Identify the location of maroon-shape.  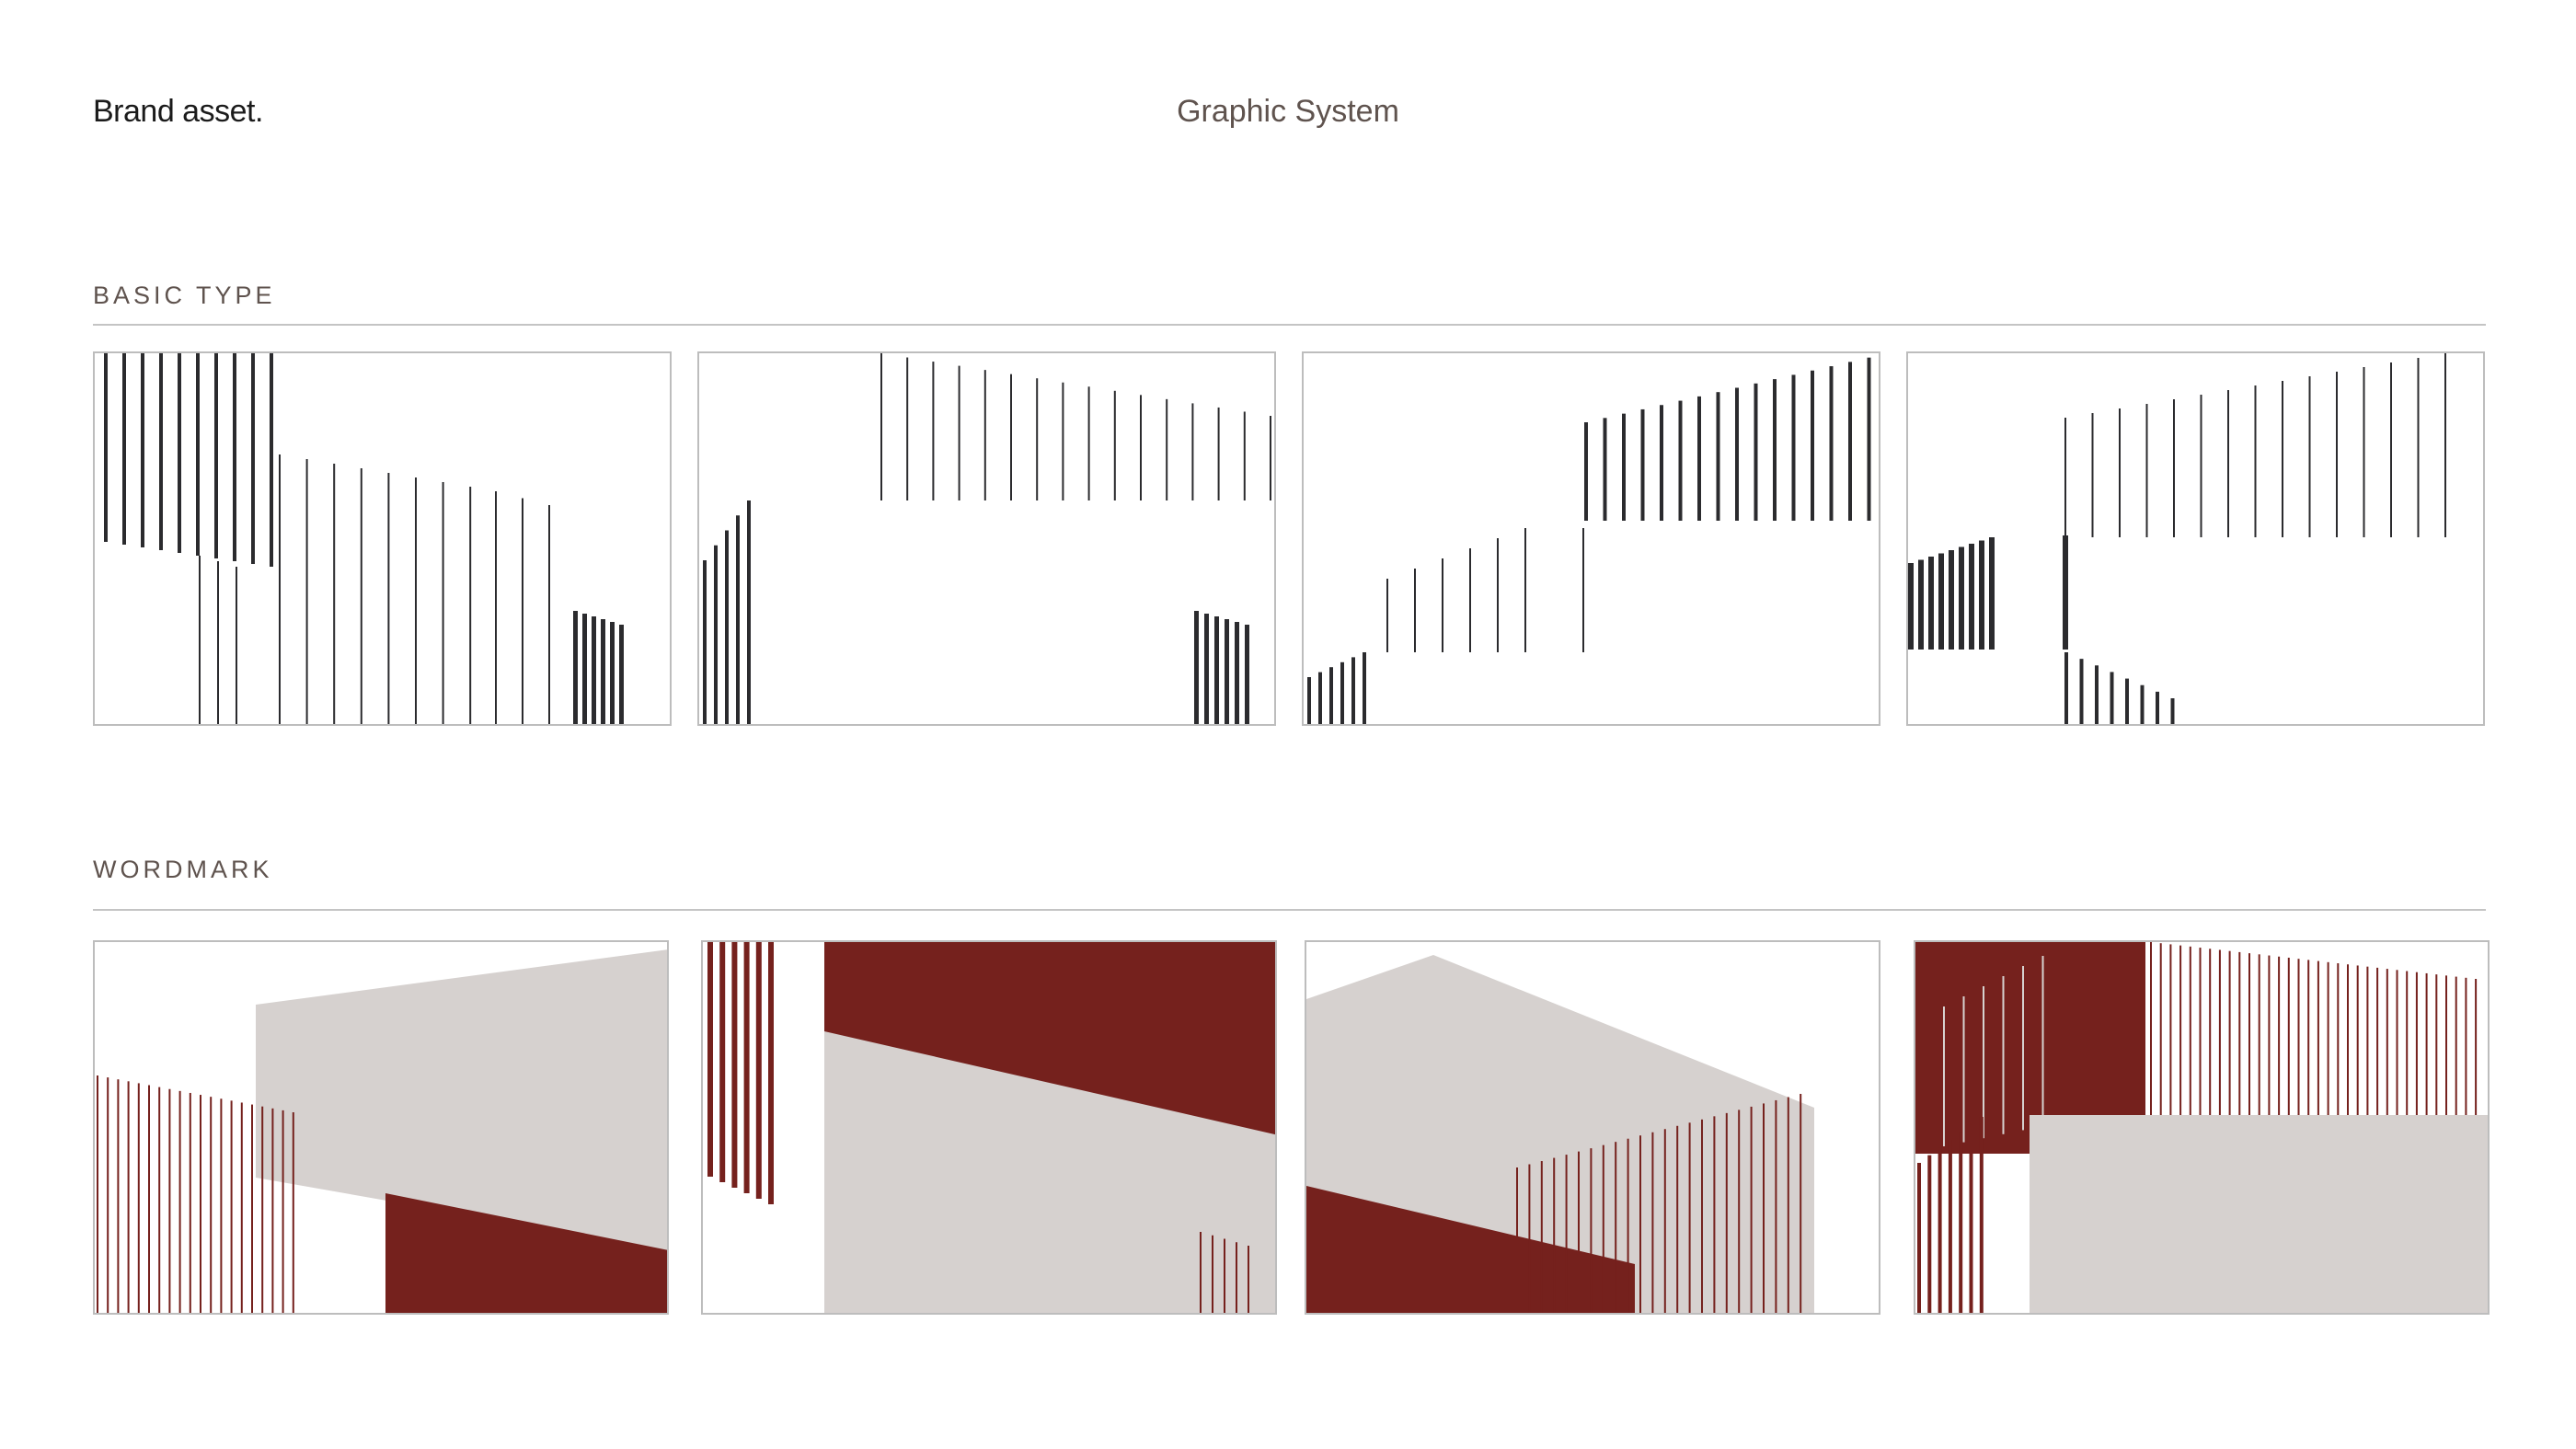
(1470, 1249).